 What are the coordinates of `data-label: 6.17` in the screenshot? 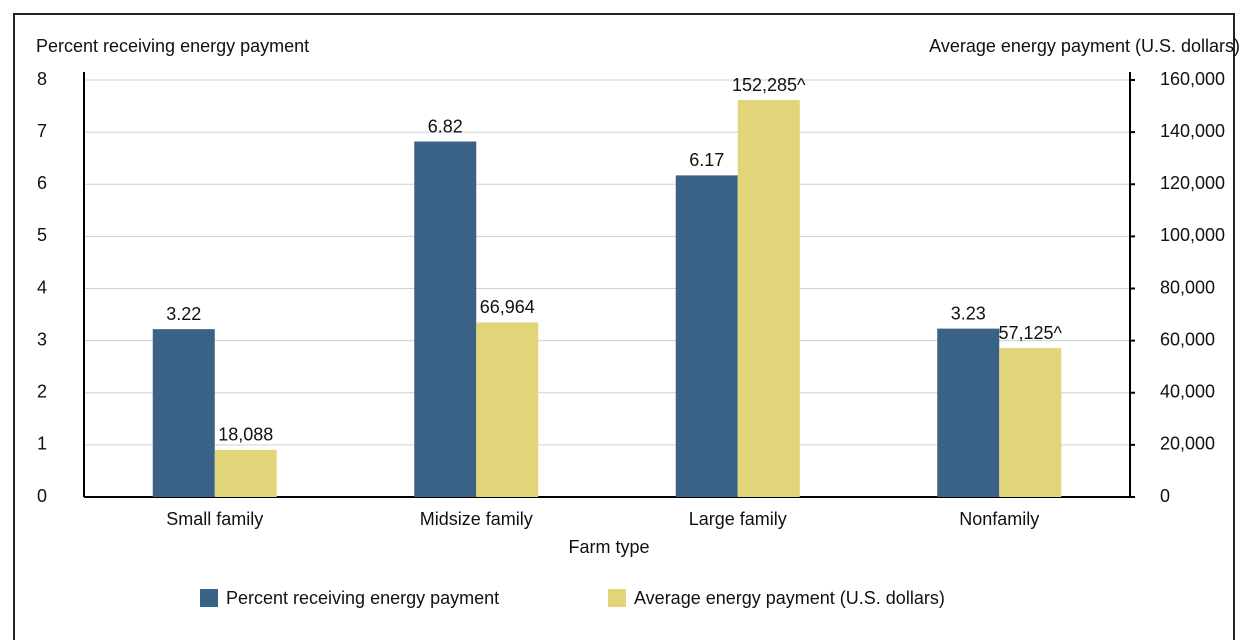 It's located at (706, 160).